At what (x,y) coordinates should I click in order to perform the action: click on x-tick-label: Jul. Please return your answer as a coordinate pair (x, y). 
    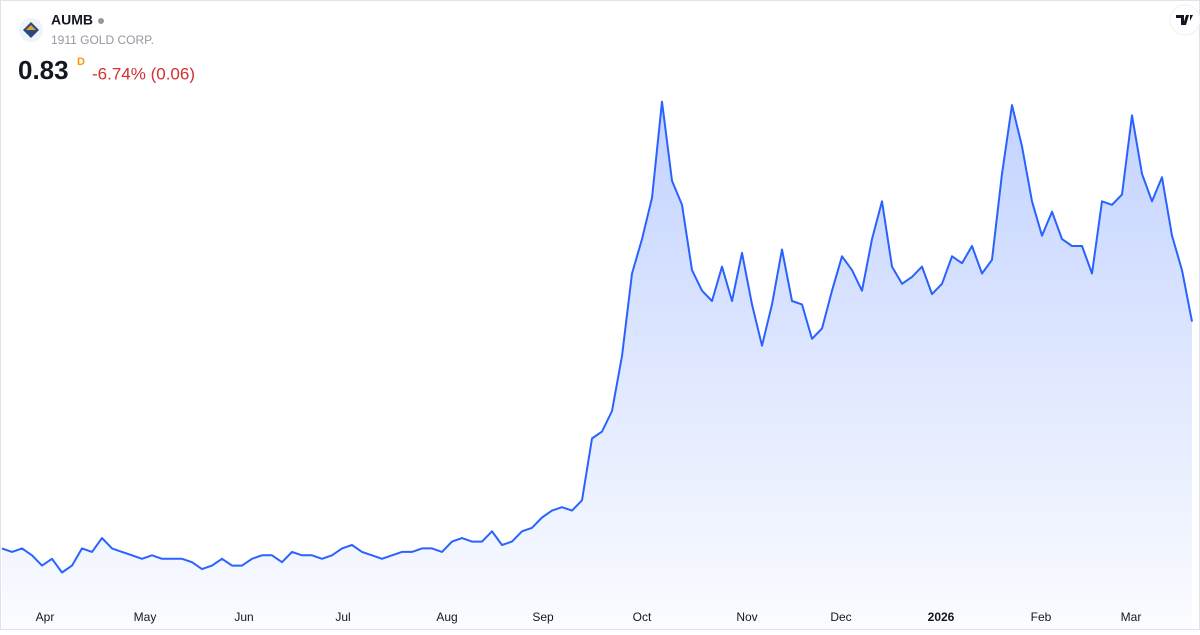
    Looking at the image, I should click on (342, 617).